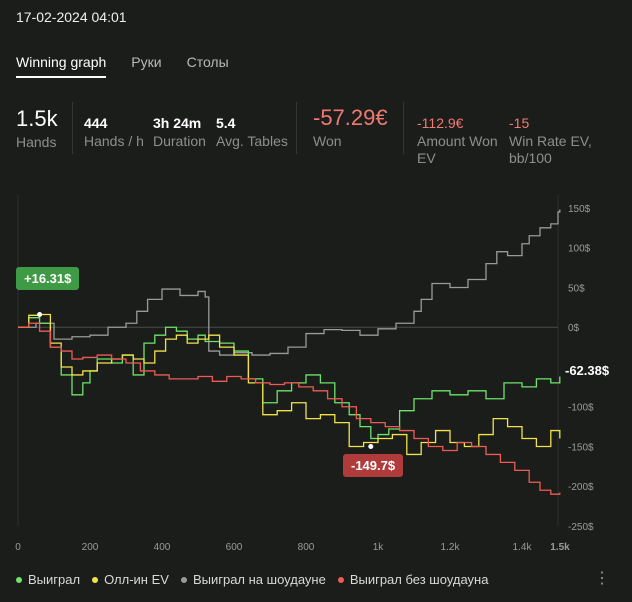  I want to click on stat-win-rate-ev: -15 Win Rate EV, bb/100, so click(550, 141).